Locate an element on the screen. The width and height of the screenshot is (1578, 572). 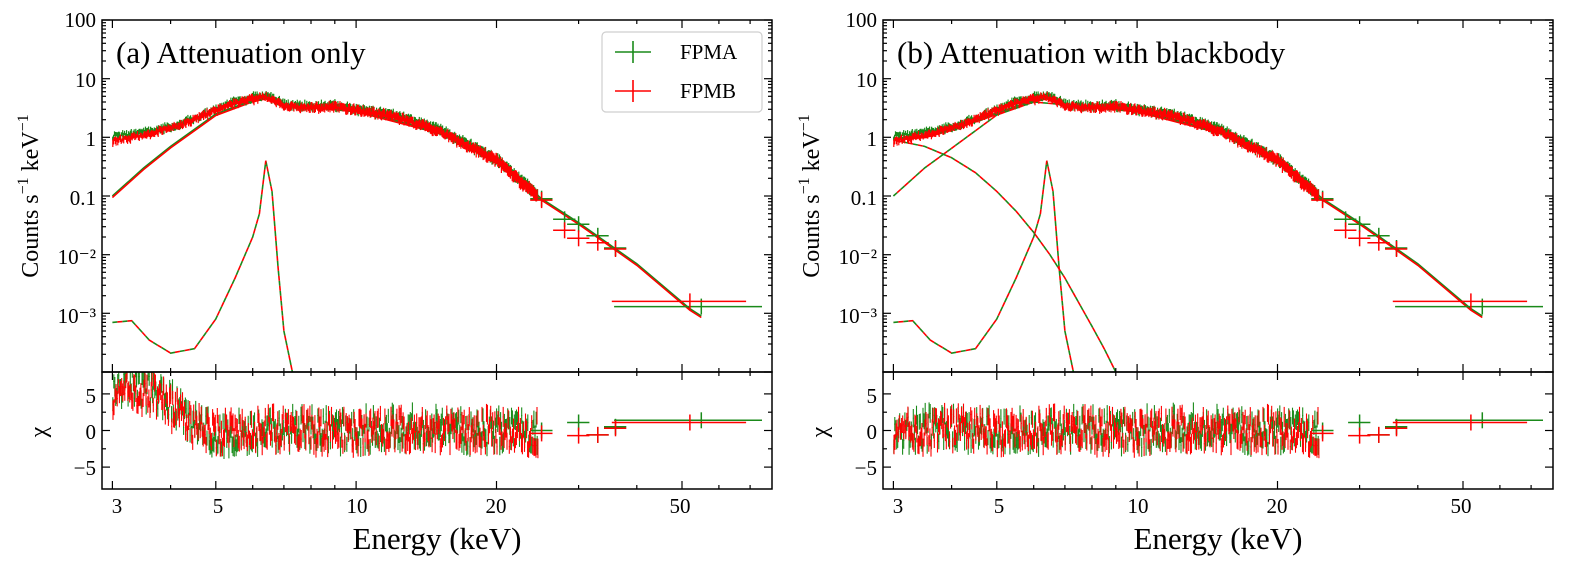
a-xtick-3: 3 is located at coordinates (117, 506).